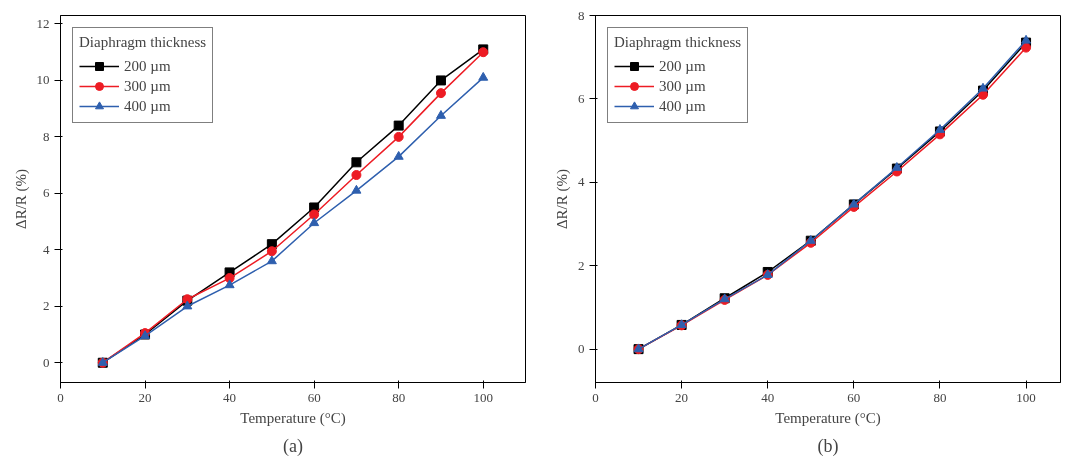 The width and height of the screenshot is (1080, 464). I want to click on text: (b), so click(828, 446).